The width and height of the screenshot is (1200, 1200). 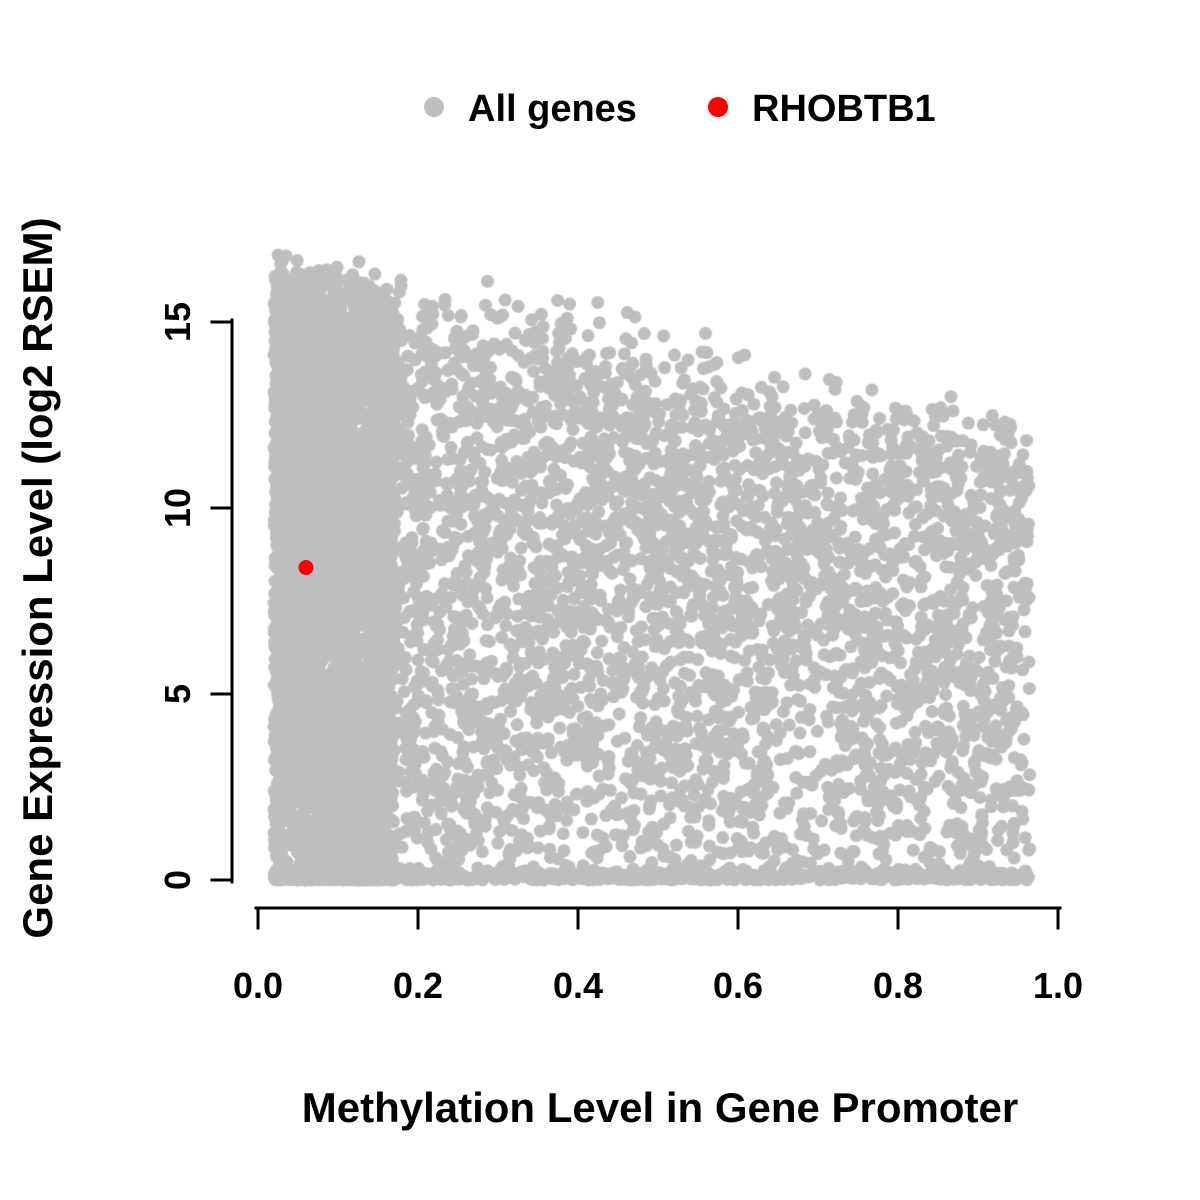 I want to click on legend: All genes RHOBTB1, so click(x=680, y=109).